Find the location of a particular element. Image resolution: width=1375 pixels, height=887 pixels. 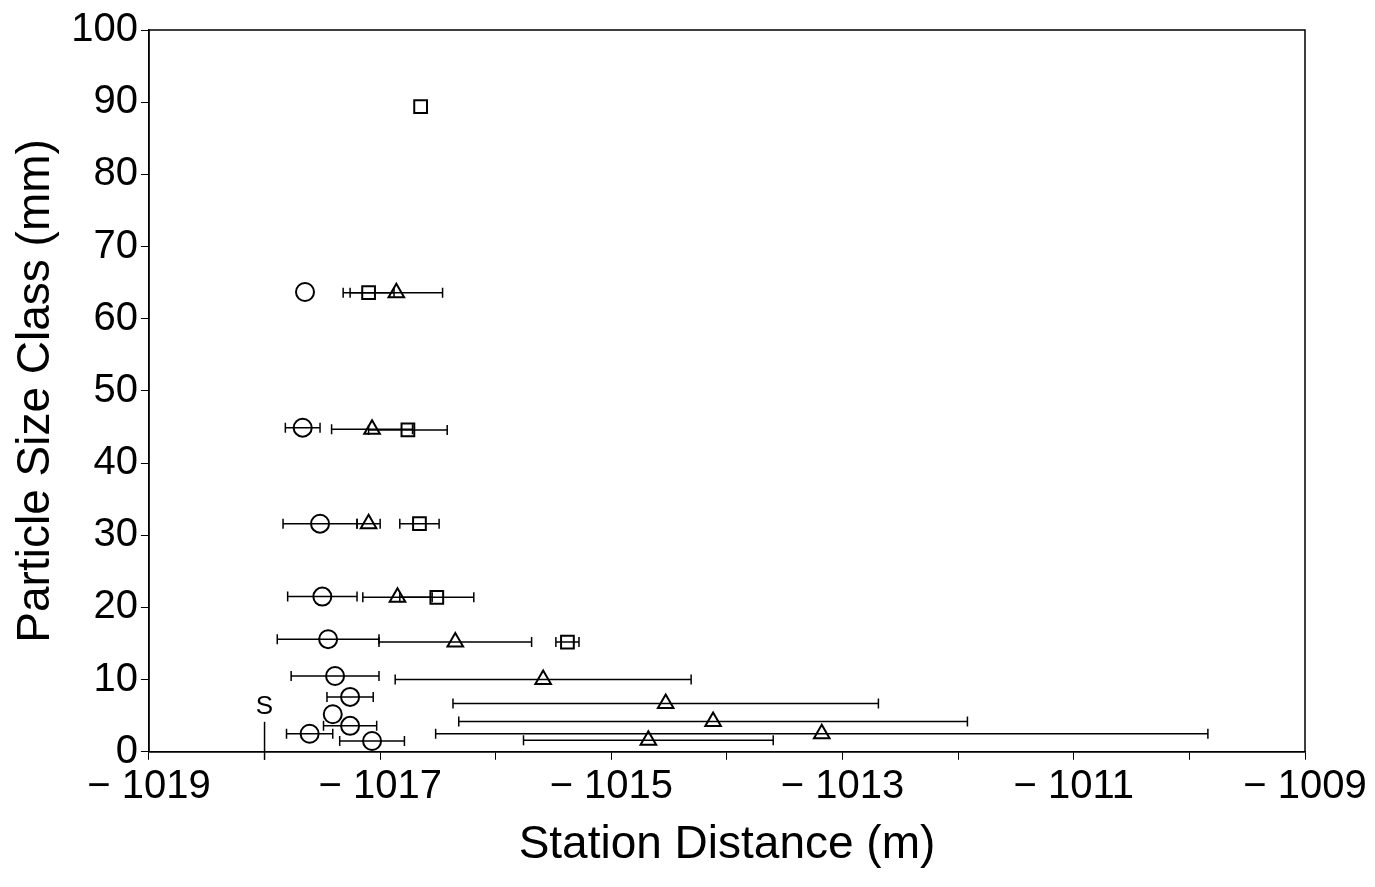

y-tick-label: 70 is located at coordinates (115, 243).